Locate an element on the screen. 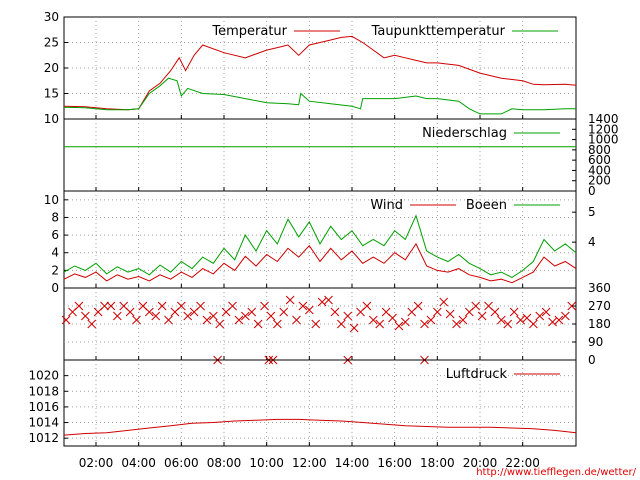 The image size is (640, 480). temperature-series-2-line is located at coordinates (319, 96).